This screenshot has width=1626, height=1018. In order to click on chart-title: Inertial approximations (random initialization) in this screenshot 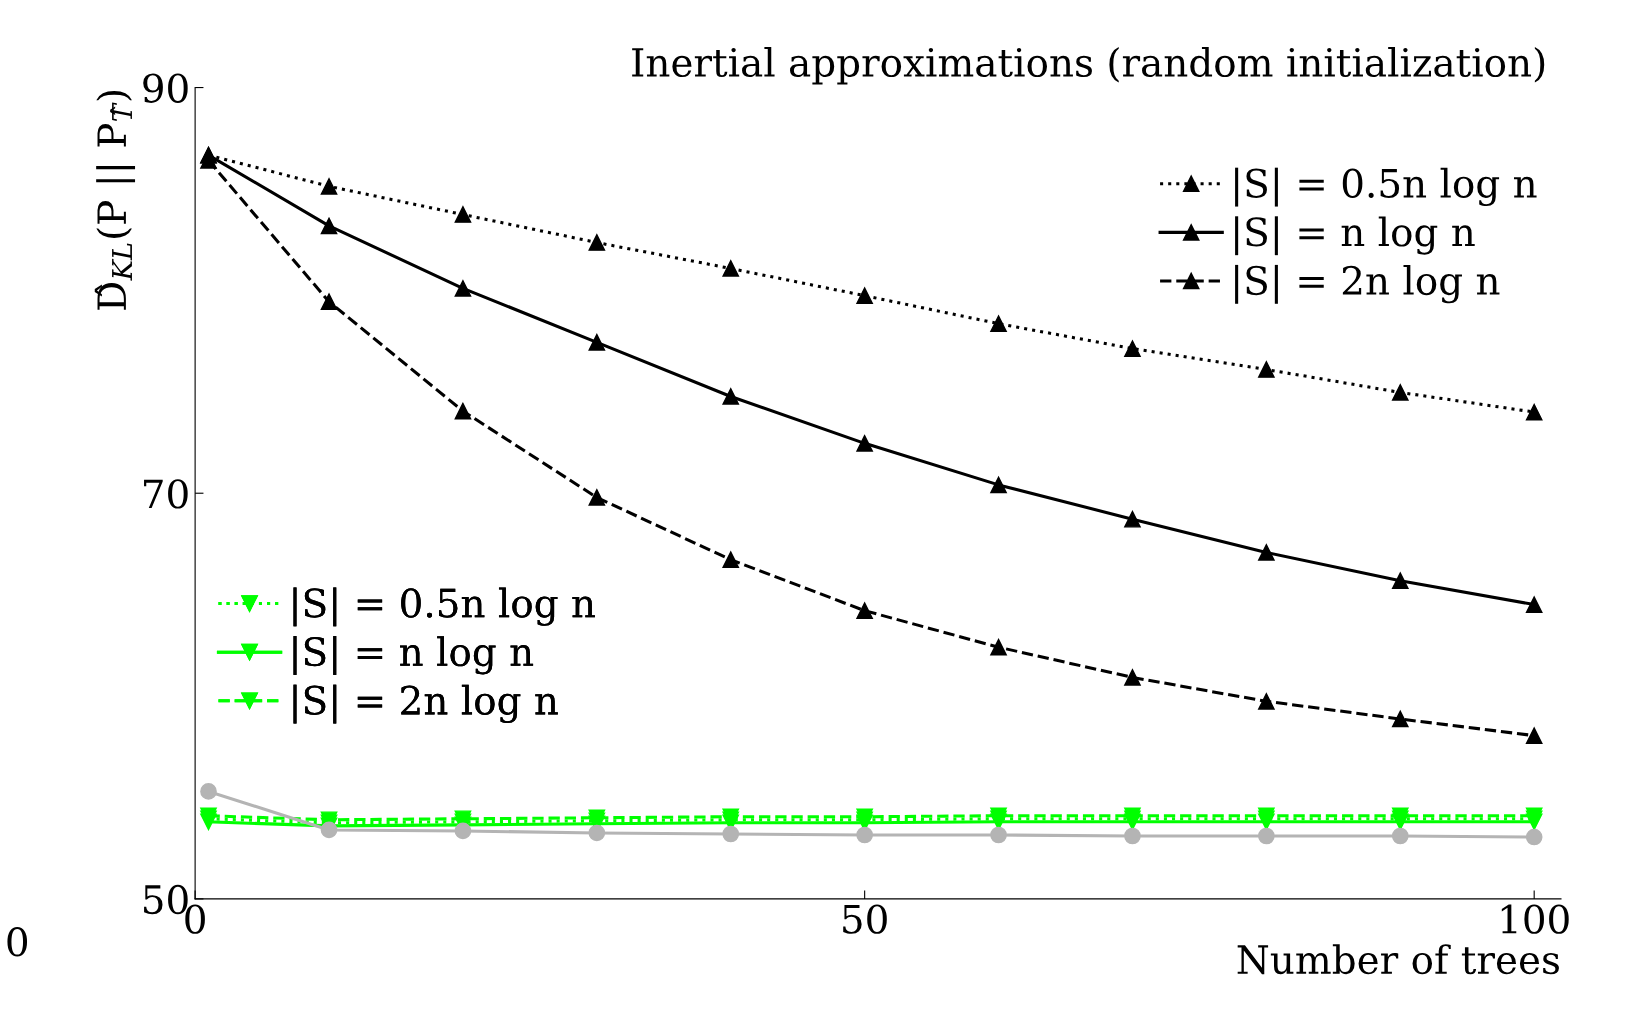, I will do `click(1088, 65)`.